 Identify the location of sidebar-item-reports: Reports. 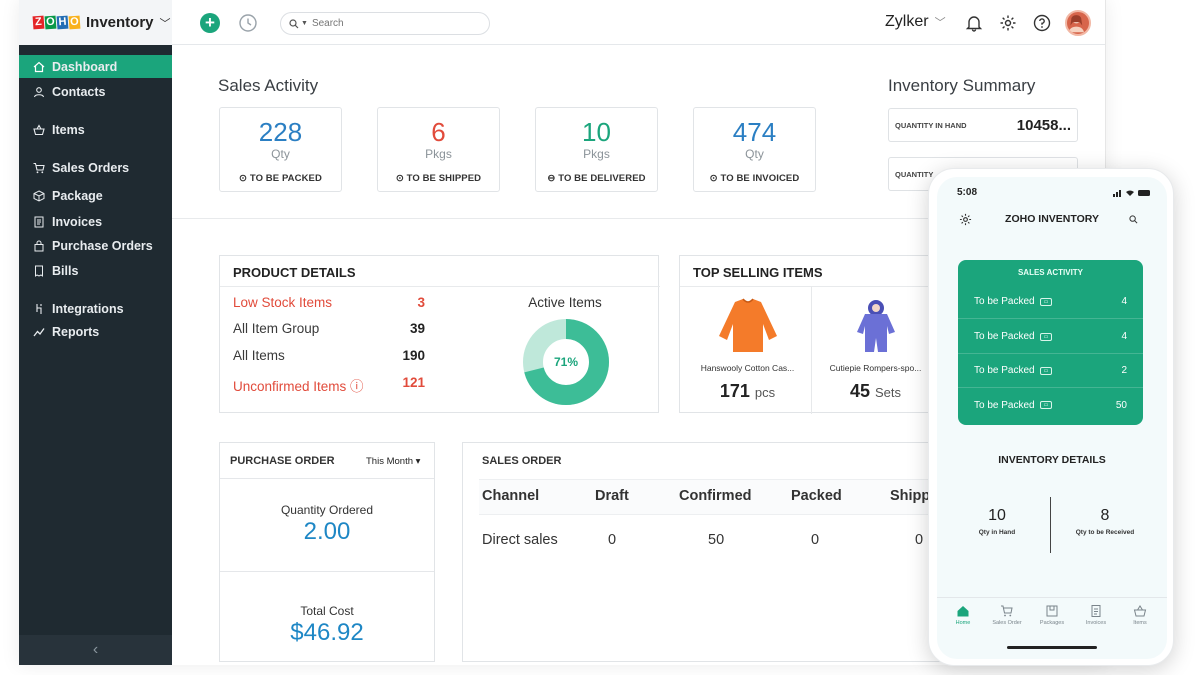
(95, 331).